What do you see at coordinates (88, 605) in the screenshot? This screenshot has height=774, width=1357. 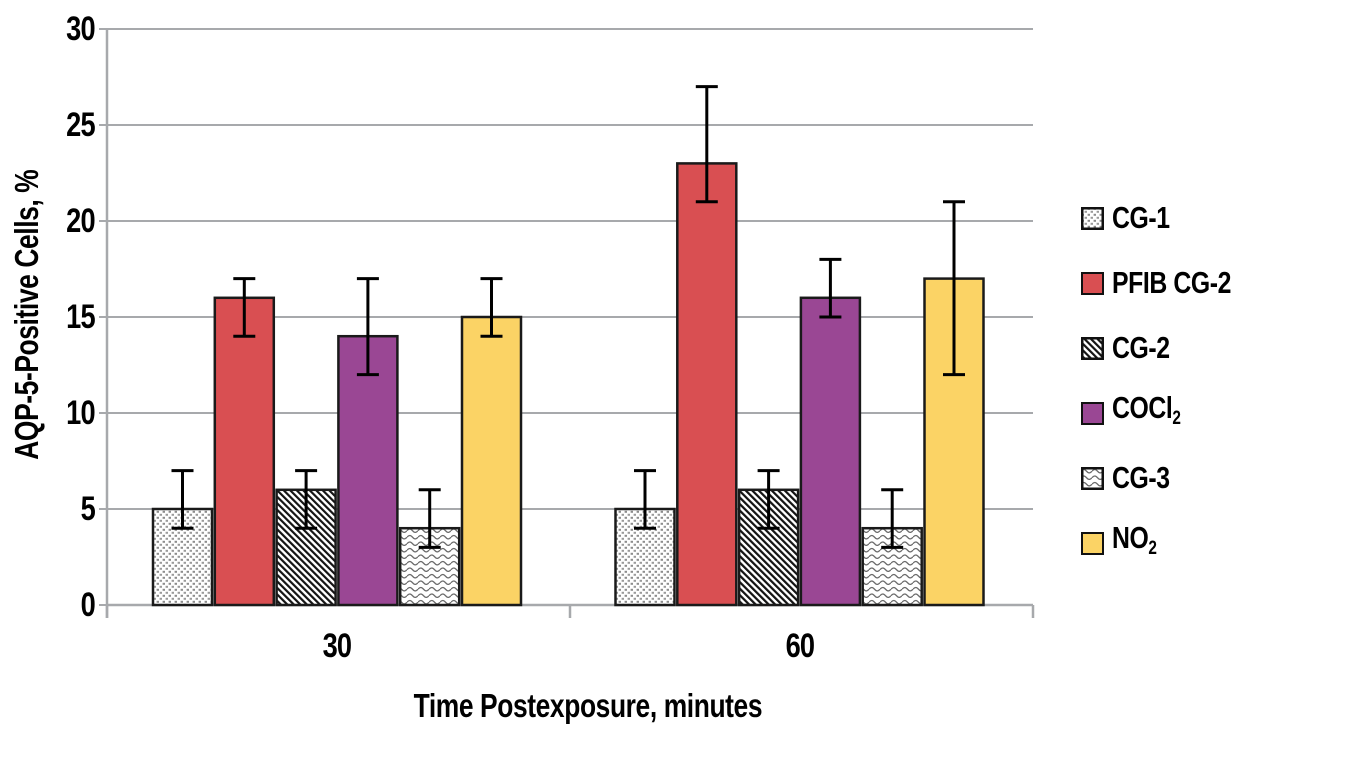 I see `y-tick-label-0: 0` at bounding box center [88, 605].